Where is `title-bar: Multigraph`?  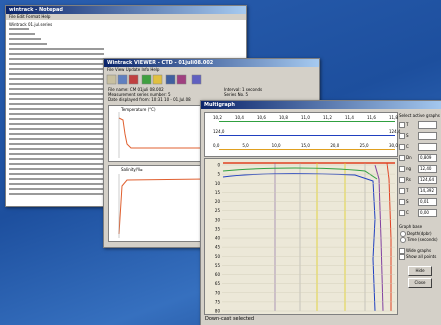 title-bar: Multigraph is located at coordinates (321, 105).